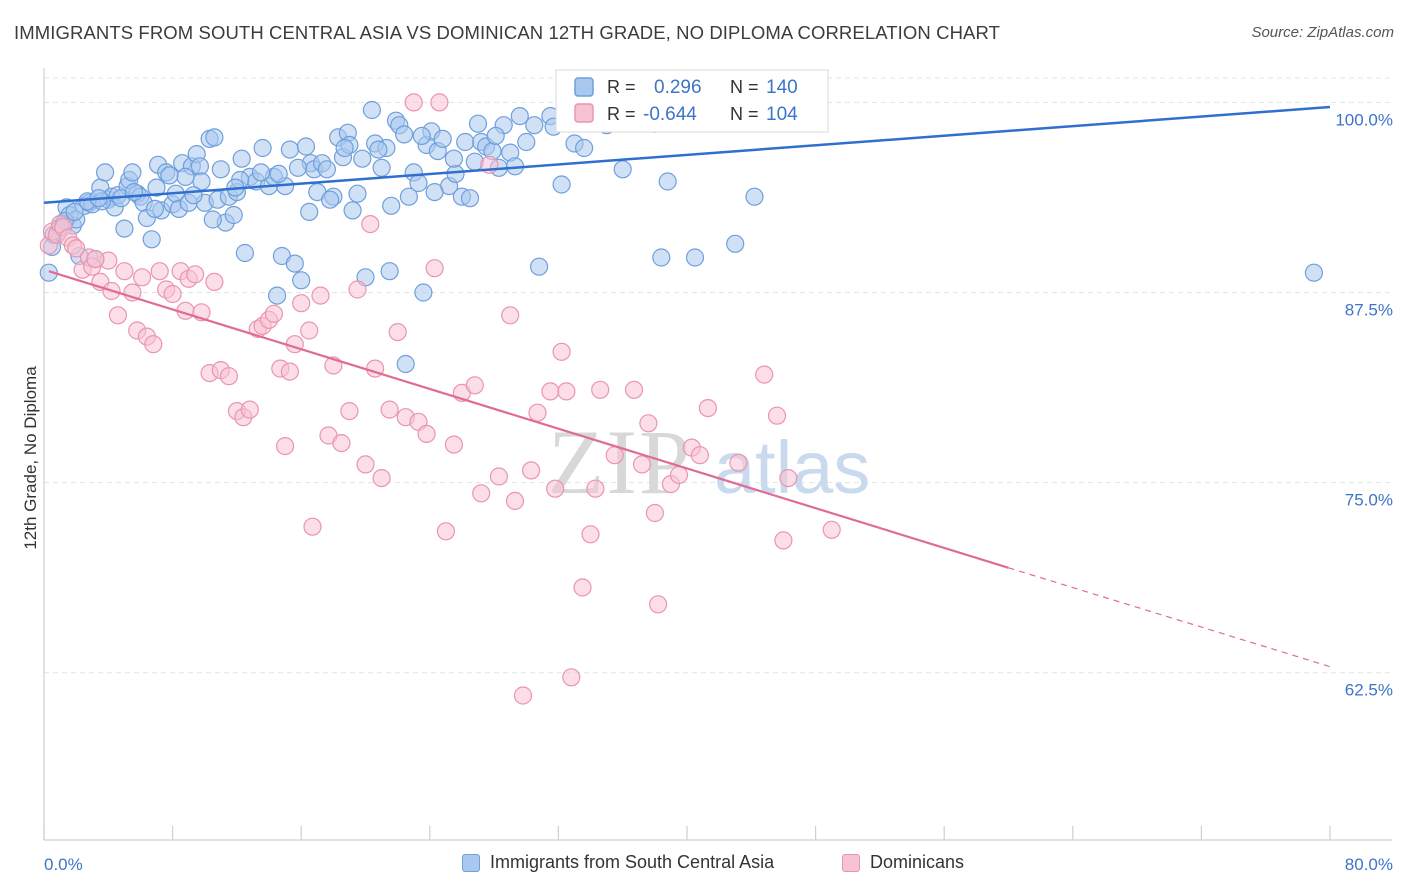 This screenshot has width=1406, height=892. What do you see at coordinates (1169, 617) in the screenshot?
I see `trend-line-pink-projection` at bounding box center [1169, 617].